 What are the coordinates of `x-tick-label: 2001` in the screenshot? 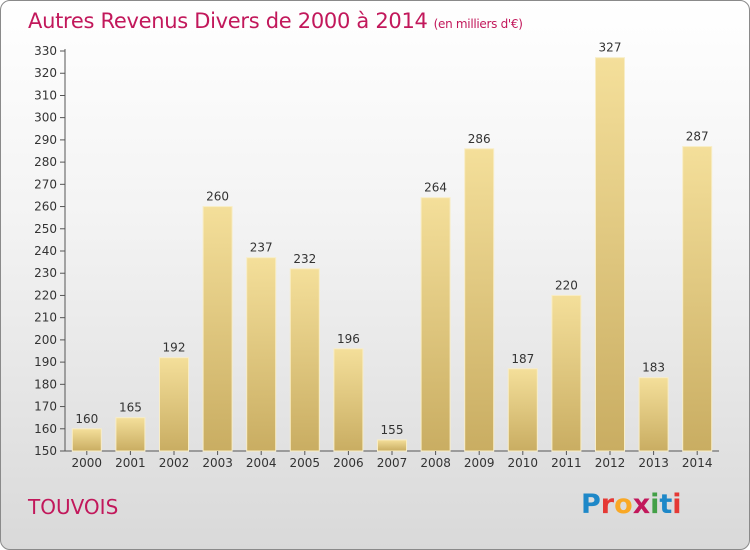 It's located at (130, 463).